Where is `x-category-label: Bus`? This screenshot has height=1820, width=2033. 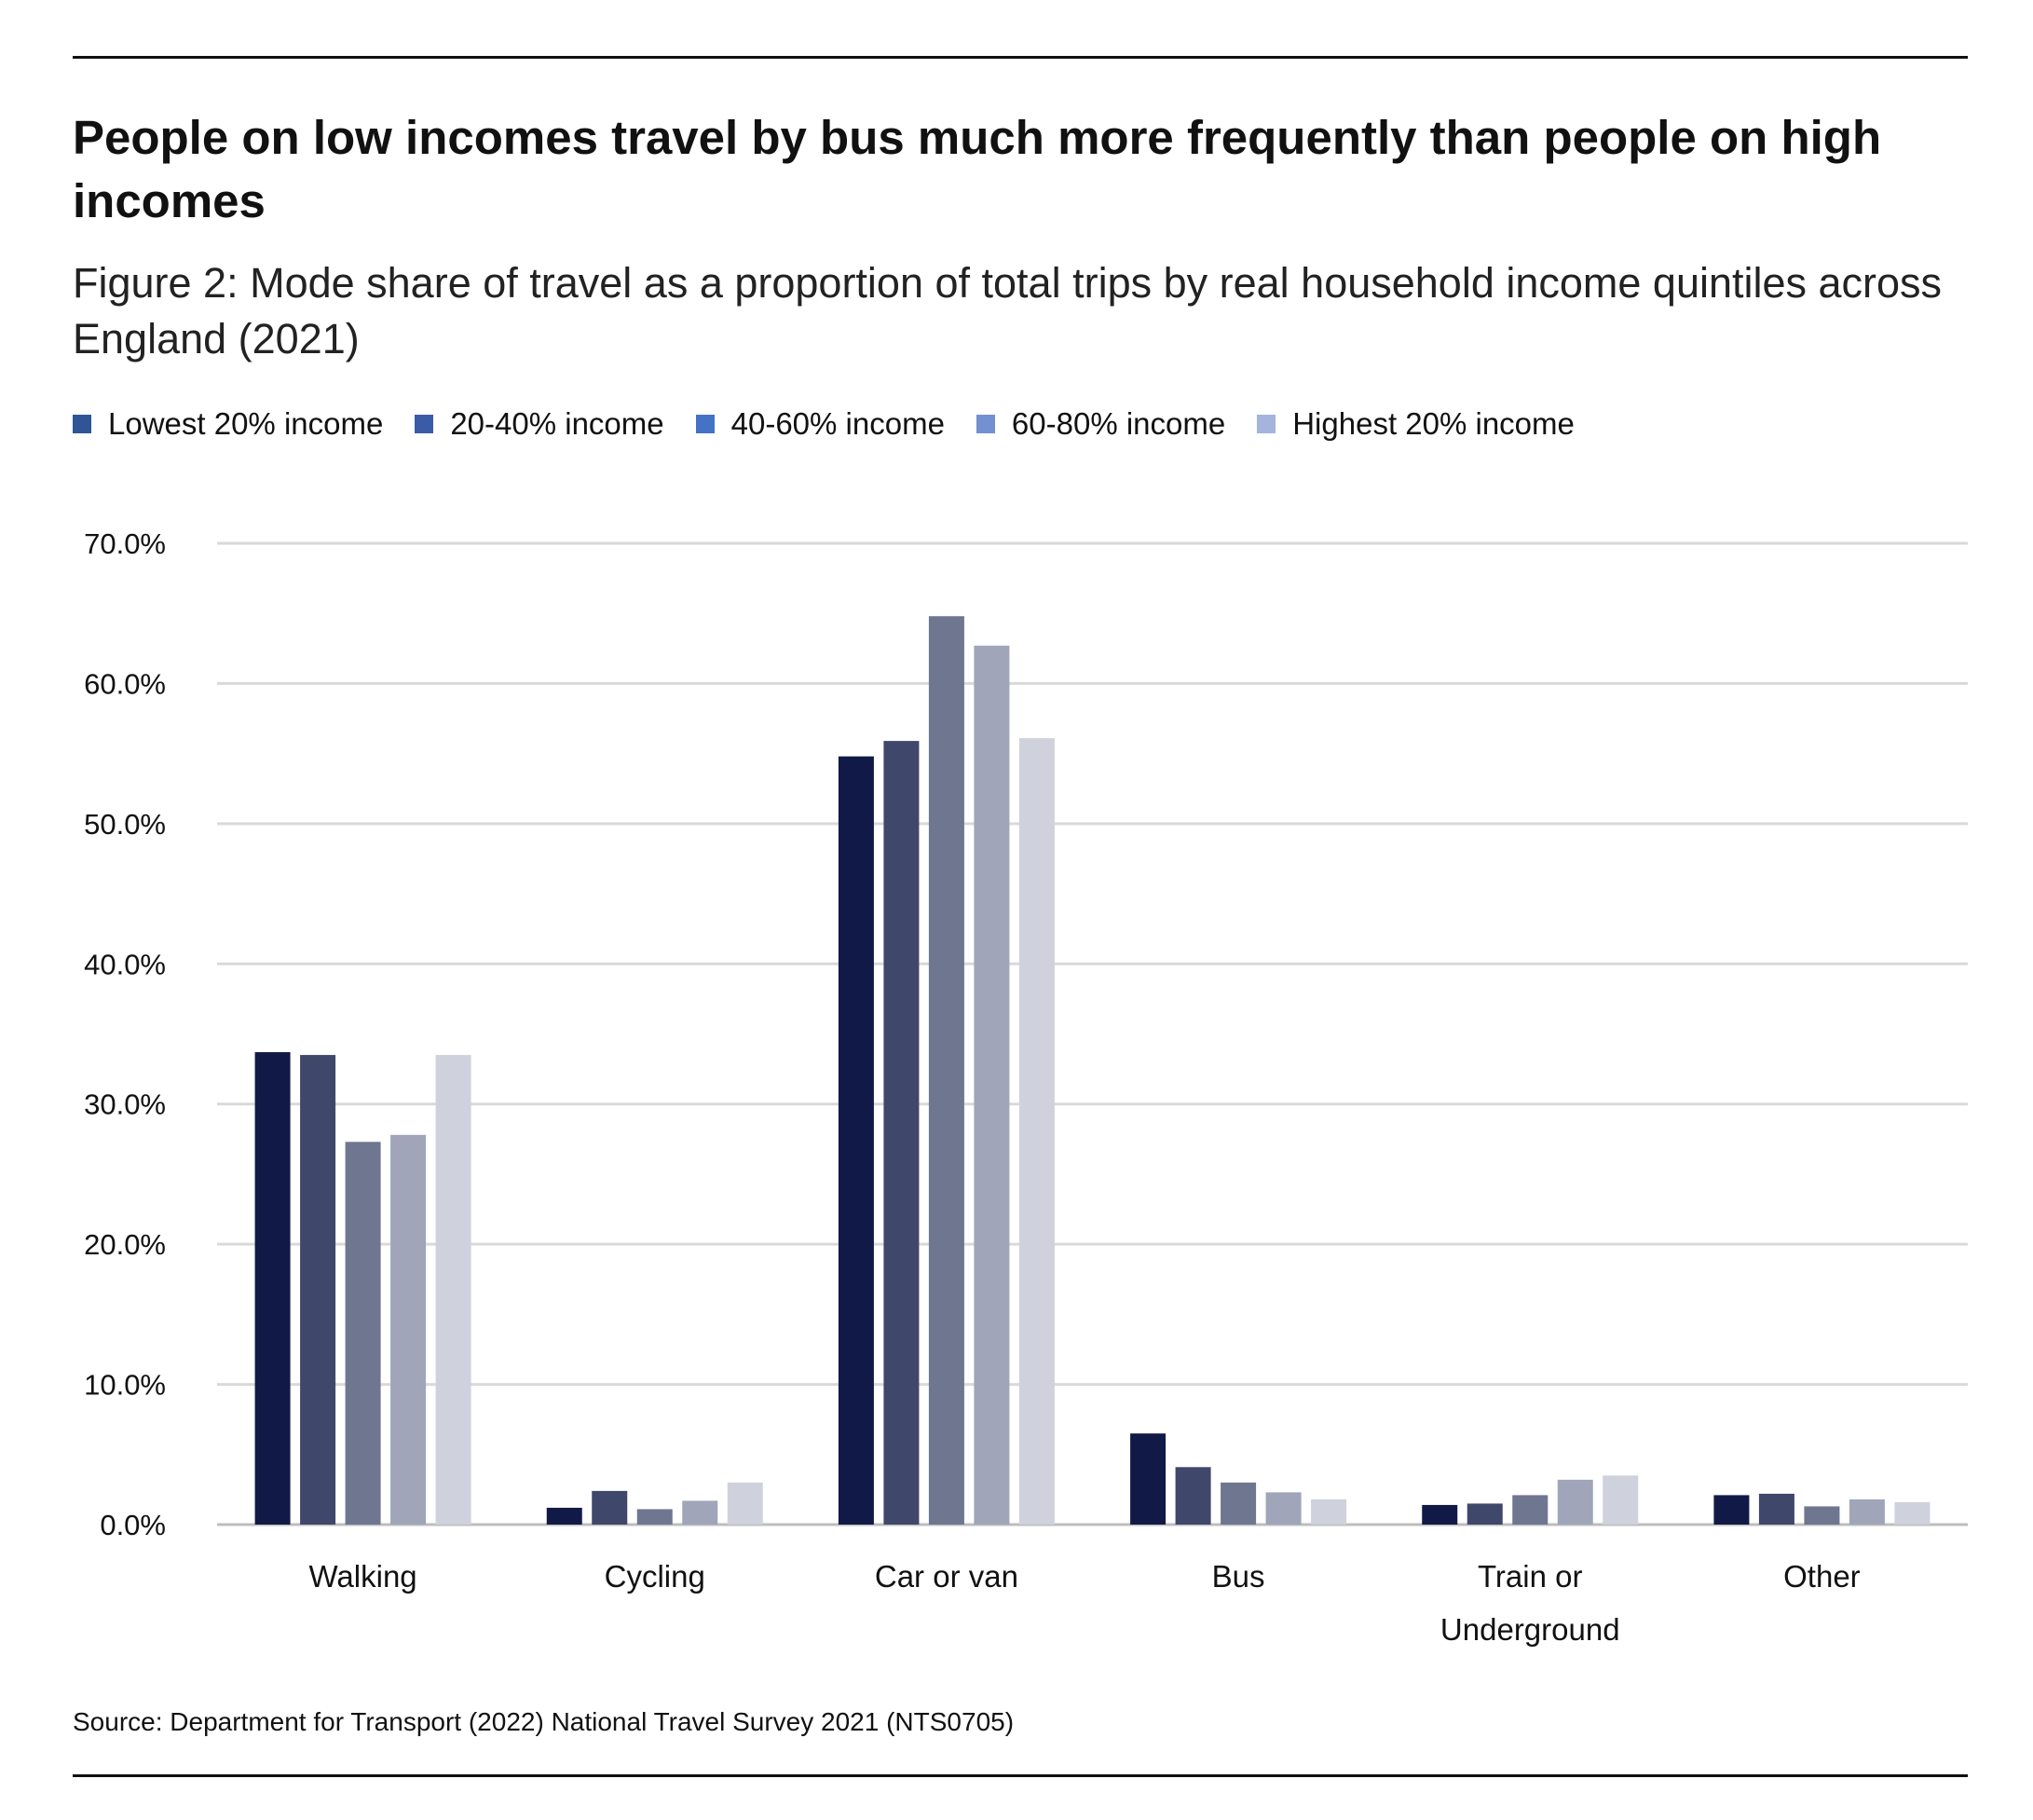
x-category-label: Bus is located at coordinates (1238, 1576).